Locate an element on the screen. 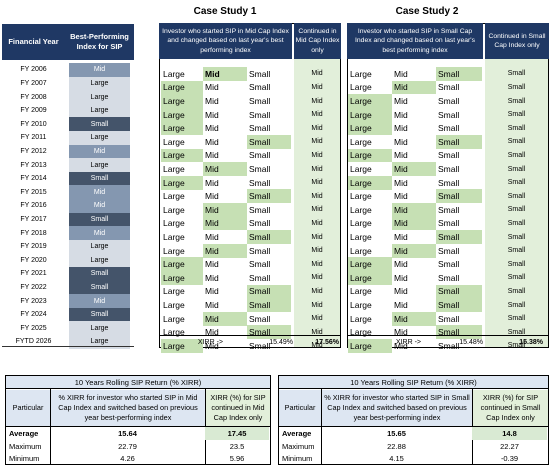  best-index: Mid is located at coordinates (99, 70).